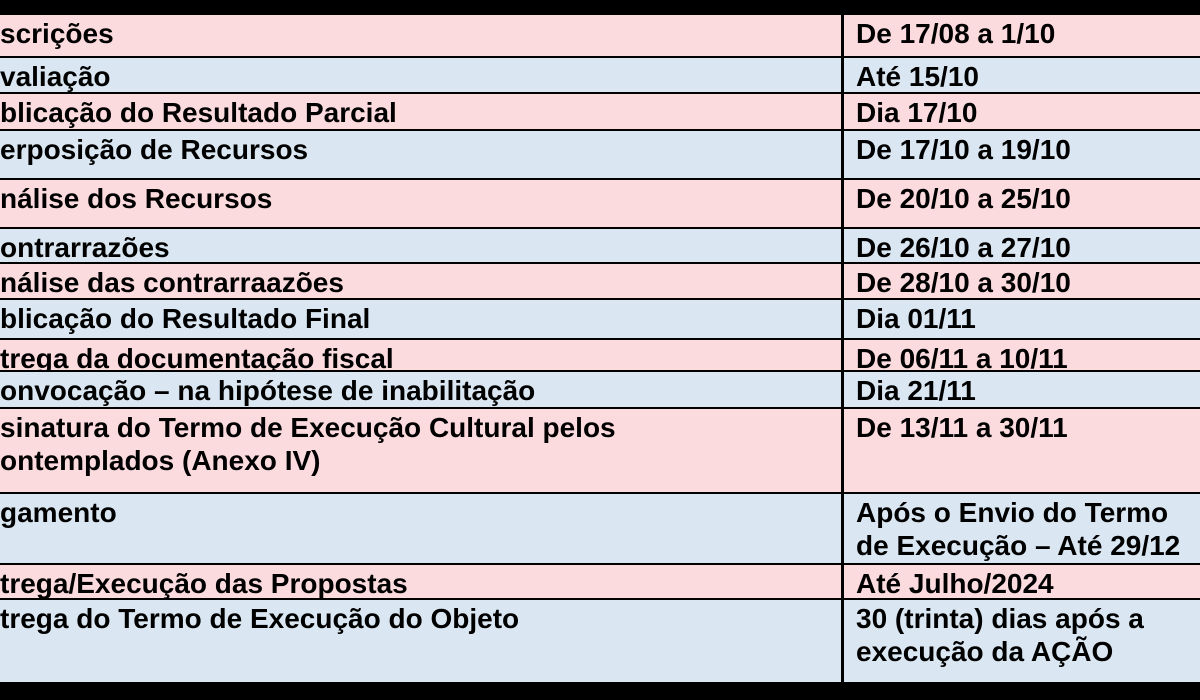 The height and width of the screenshot is (700, 1200). I want to click on date-cell: Dia 01/11, so click(916, 318).